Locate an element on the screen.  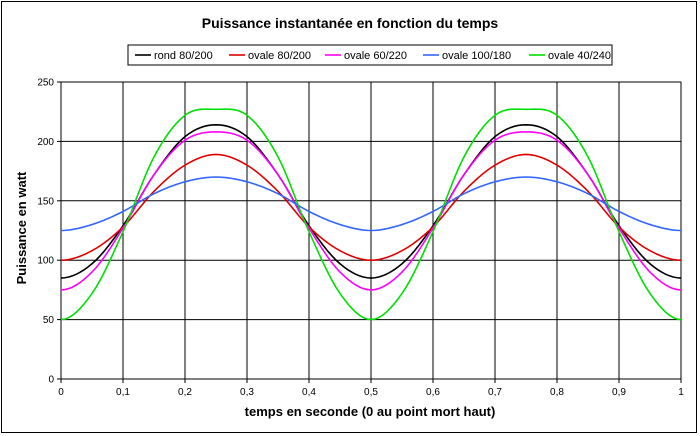
x-tick-label: 0,9 is located at coordinates (619, 392).